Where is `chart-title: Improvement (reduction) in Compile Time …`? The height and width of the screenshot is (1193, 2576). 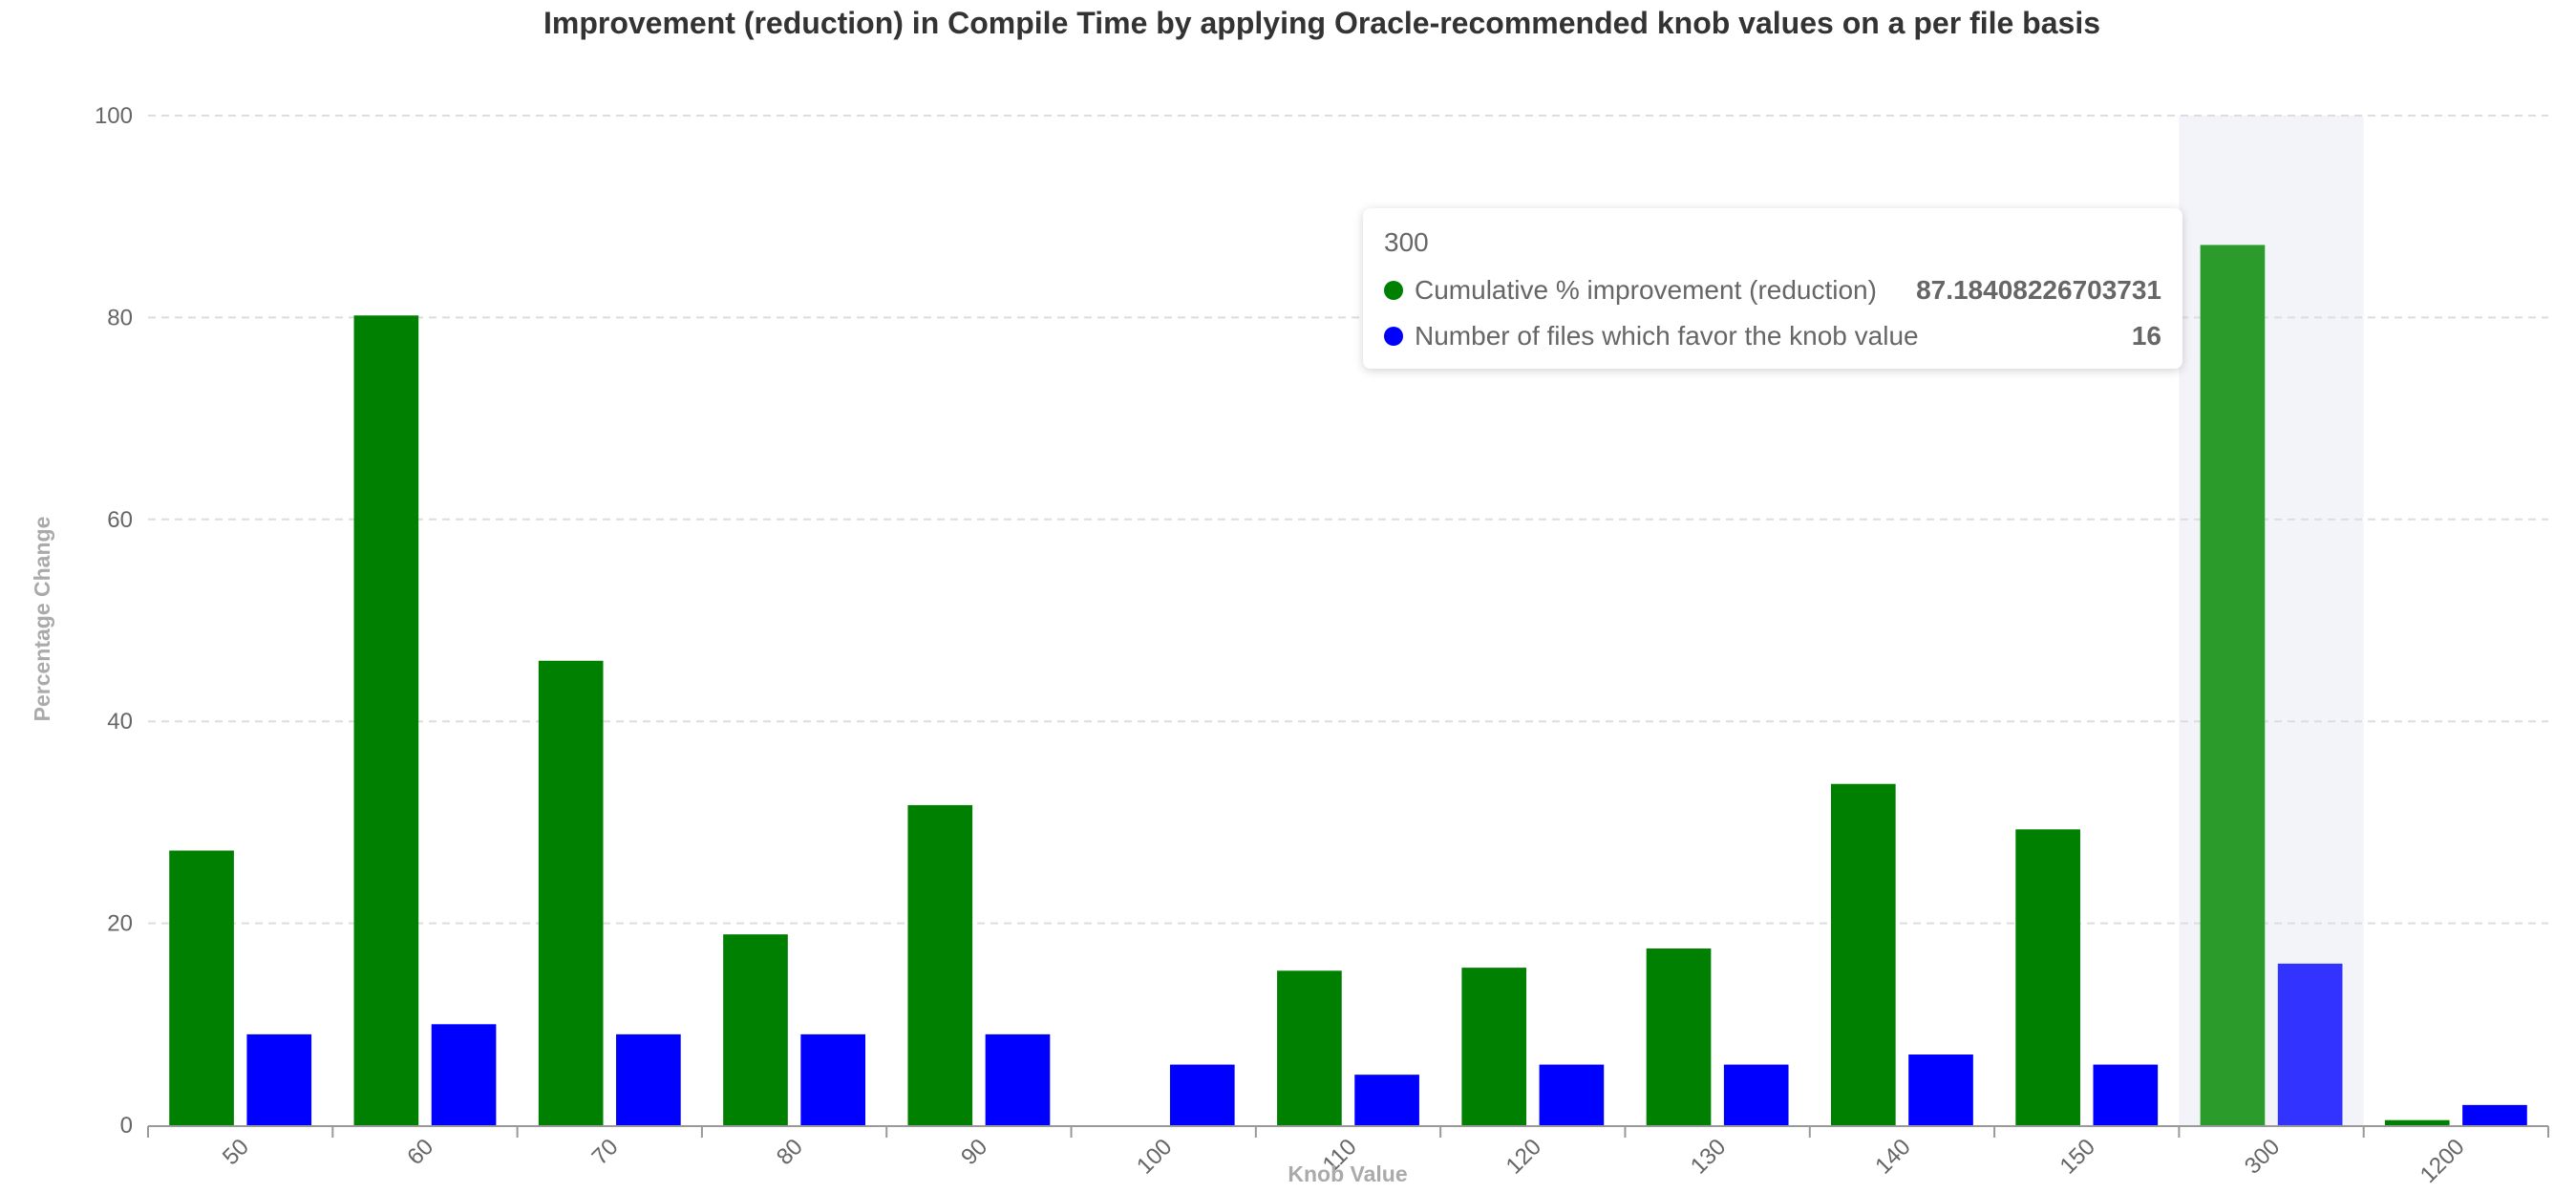 chart-title: Improvement (reduction) in Compile Time … is located at coordinates (1321, 23).